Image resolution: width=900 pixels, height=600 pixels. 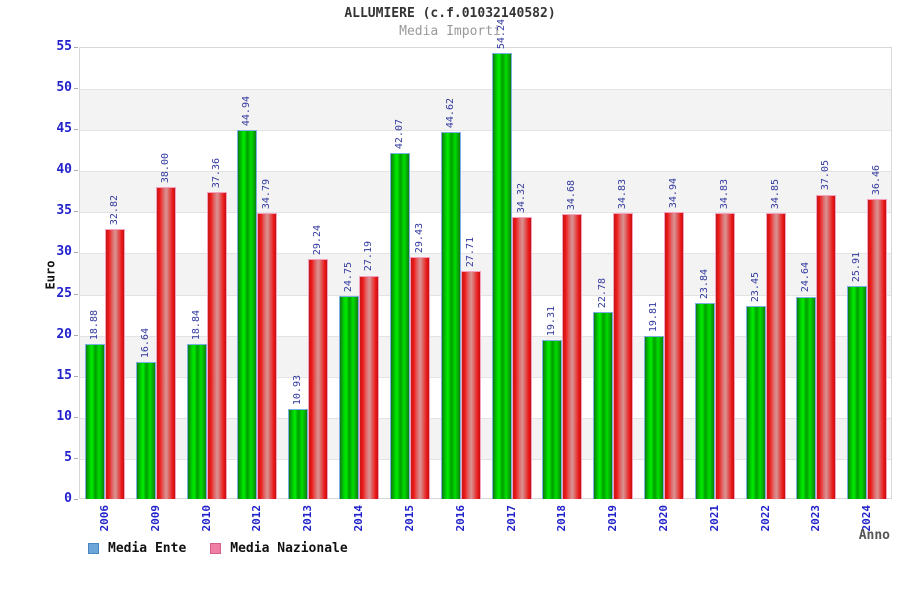 What do you see at coordinates (216, 548) in the screenshot?
I see `legend-pink-square-icon` at bounding box center [216, 548].